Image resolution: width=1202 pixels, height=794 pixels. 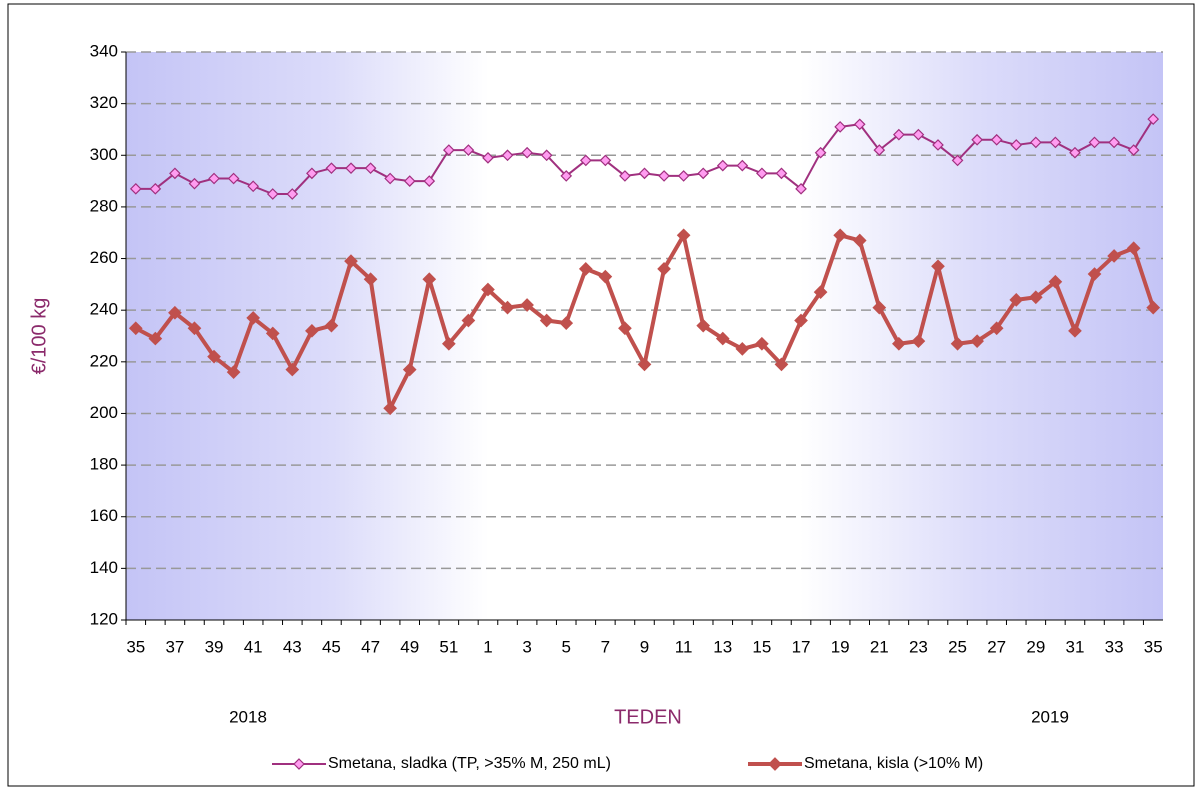 What do you see at coordinates (331, 646) in the screenshot?
I see `x-tick-label: 45` at bounding box center [331, 646].